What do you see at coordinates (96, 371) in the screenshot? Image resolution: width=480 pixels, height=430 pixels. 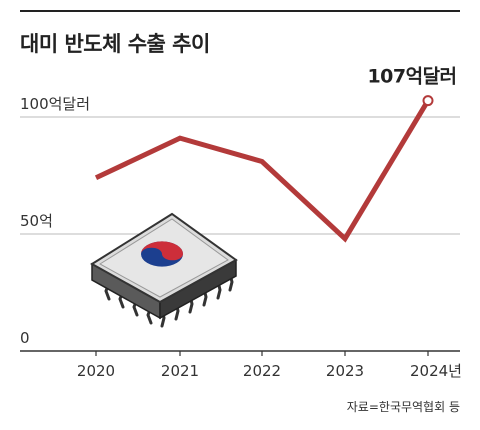 I see `x-tick-label: 2020` at bounding box center [96, 371].